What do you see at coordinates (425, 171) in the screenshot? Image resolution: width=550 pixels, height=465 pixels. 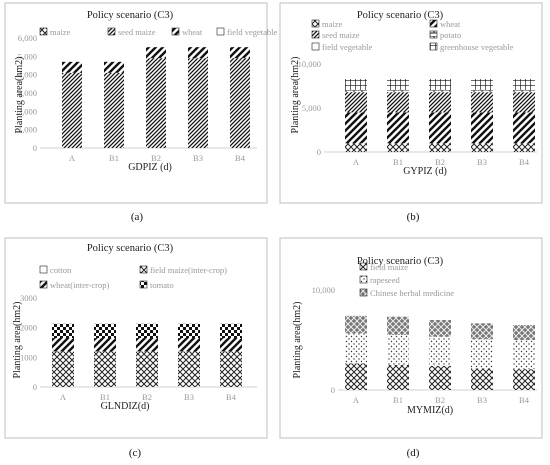 I see `x-axis-label: GYPIZ (d)` at bounding box center [425, 171].